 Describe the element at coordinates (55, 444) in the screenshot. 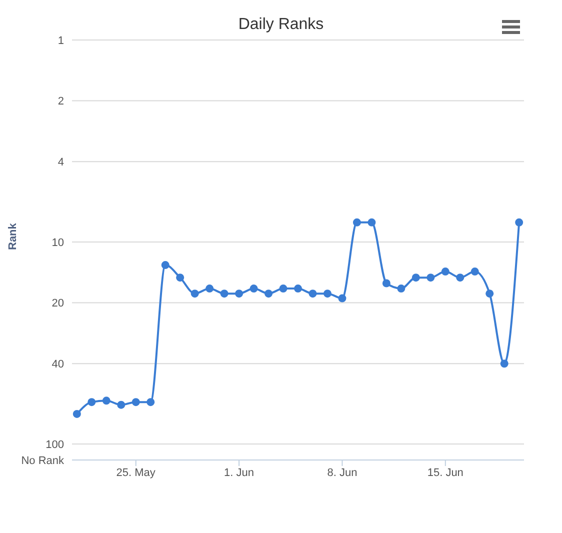

I see `y-tick-label: 100` at that location.